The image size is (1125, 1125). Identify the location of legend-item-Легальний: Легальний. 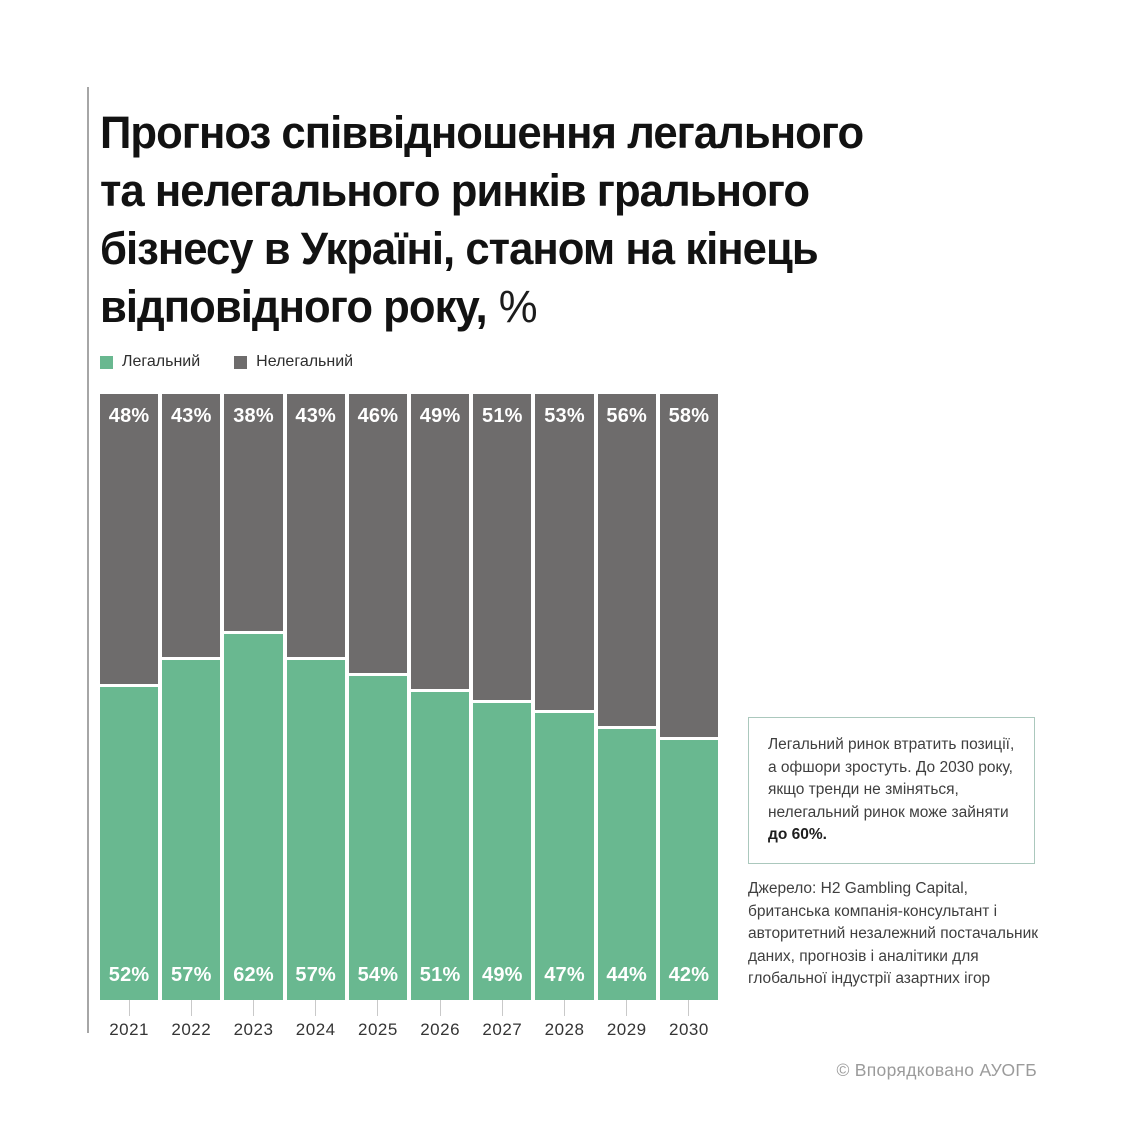
(150, 362).